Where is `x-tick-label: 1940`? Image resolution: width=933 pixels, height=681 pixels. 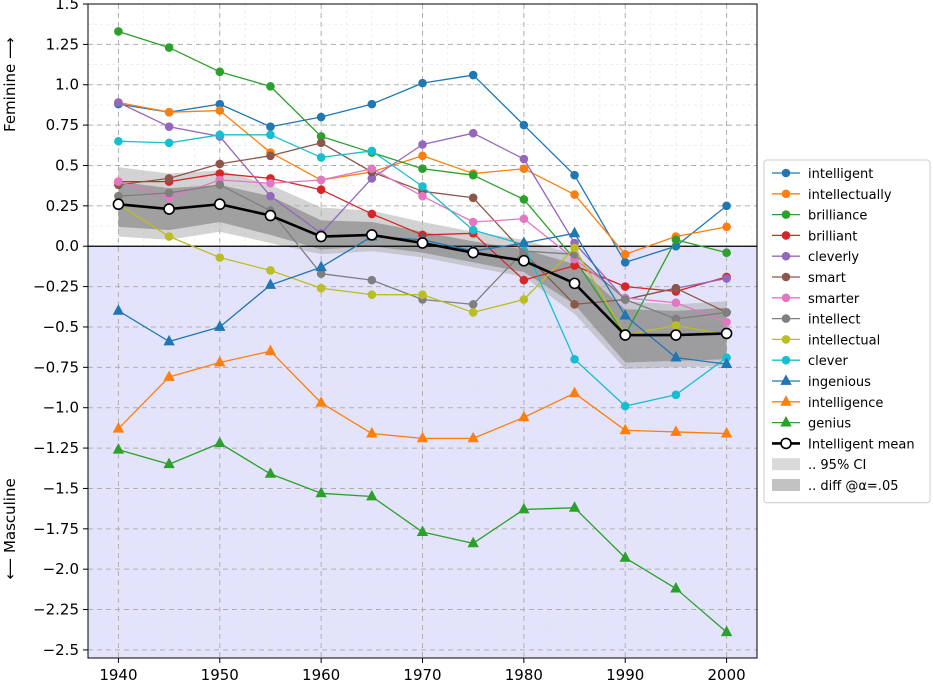 x-tick-label: 1940 is located at coordinates (118, 673).